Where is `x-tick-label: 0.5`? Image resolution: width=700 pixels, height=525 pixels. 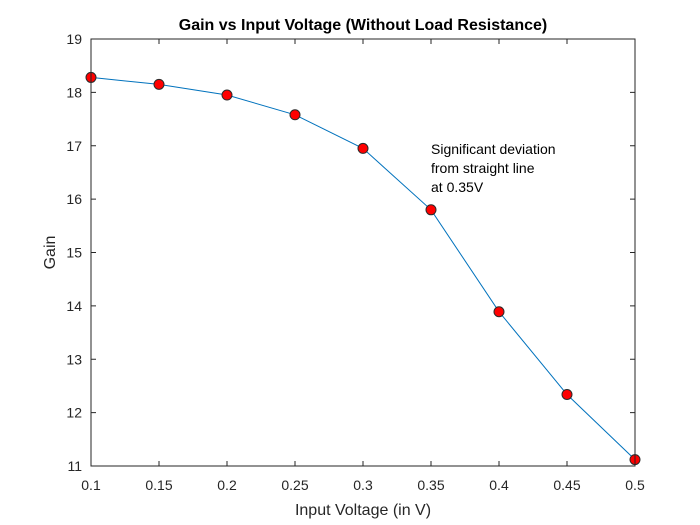
x-tick-label: 0.5 is located at coordinates (635, 485).